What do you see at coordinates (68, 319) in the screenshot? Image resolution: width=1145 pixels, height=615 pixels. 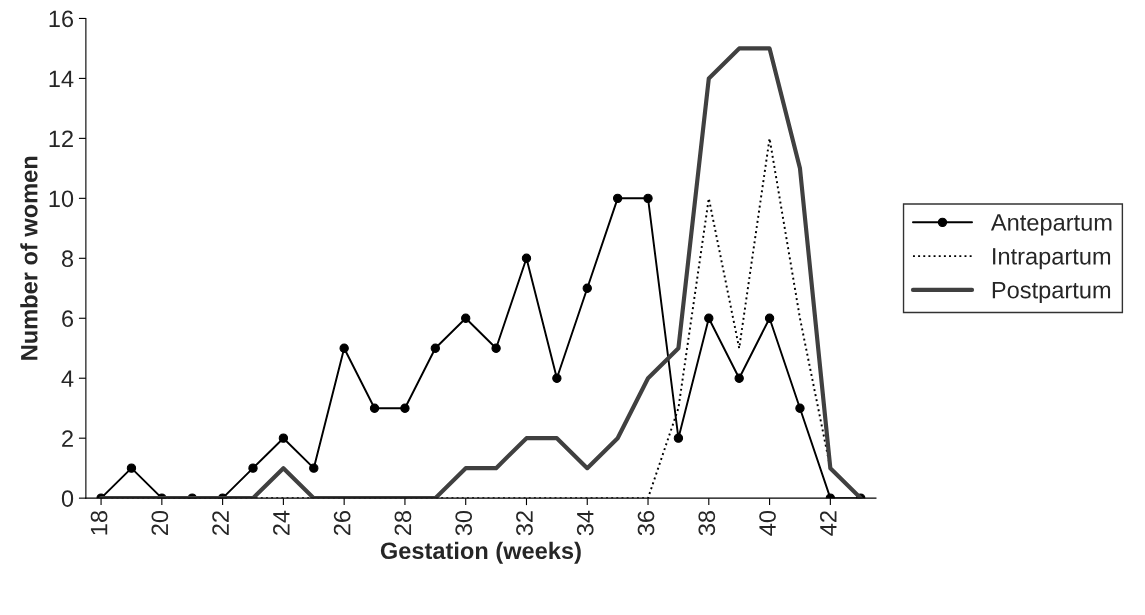 I see `y-tick-label: 6` at bounding box center [68, 319].